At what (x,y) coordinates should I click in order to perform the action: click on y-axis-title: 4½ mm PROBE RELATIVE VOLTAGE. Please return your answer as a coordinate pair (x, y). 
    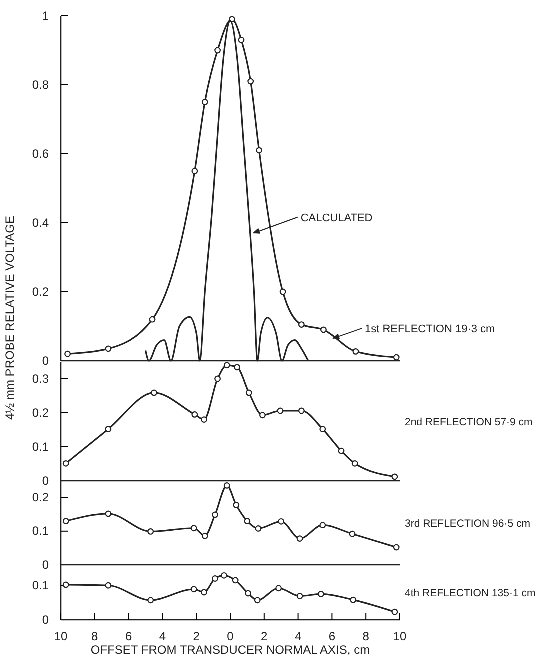
    Looking at the image, I should click on (10, 318).